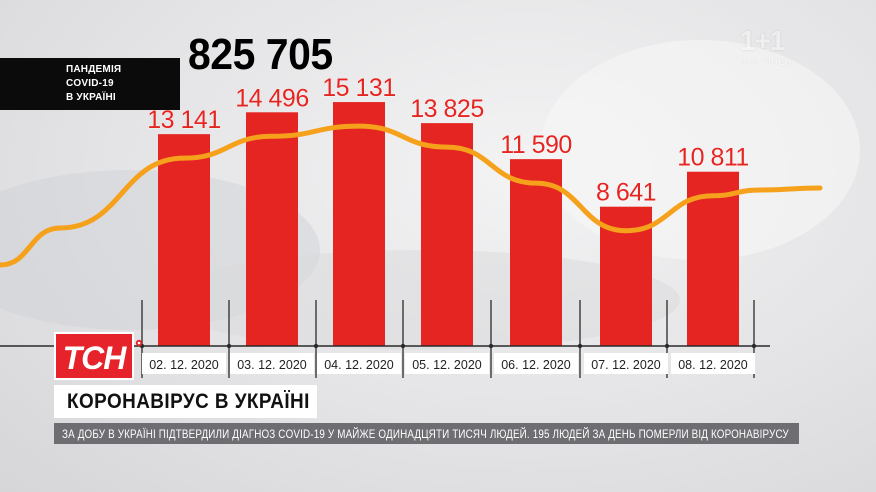 This screenshot has width=876, height=492. What do you see at coordinates (260, 54) in the screenshot?
I see `total-cases-number: 825 705` at bounding box center [260, 54].